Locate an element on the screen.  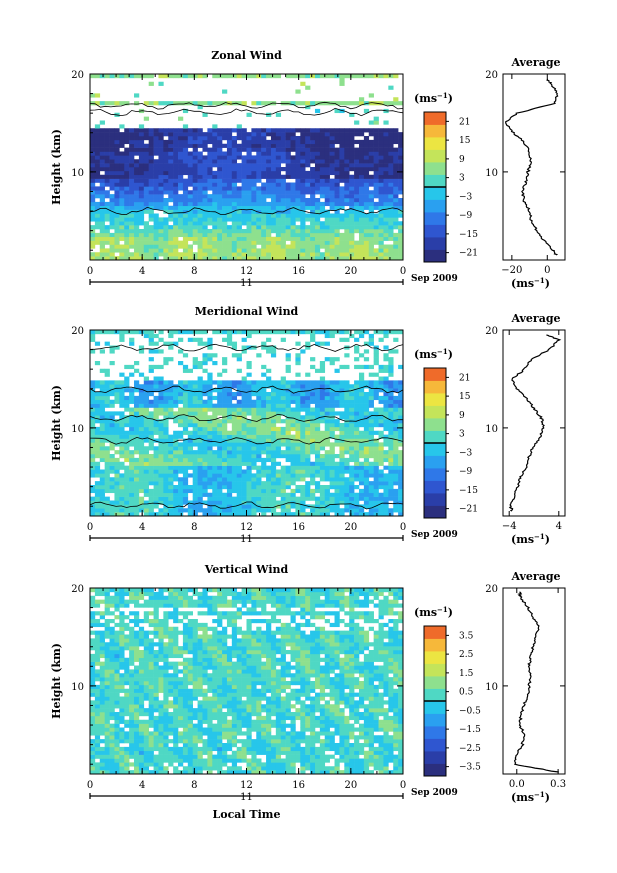
colorbar-tick-label: −21 is located at coordinates (468, 254).